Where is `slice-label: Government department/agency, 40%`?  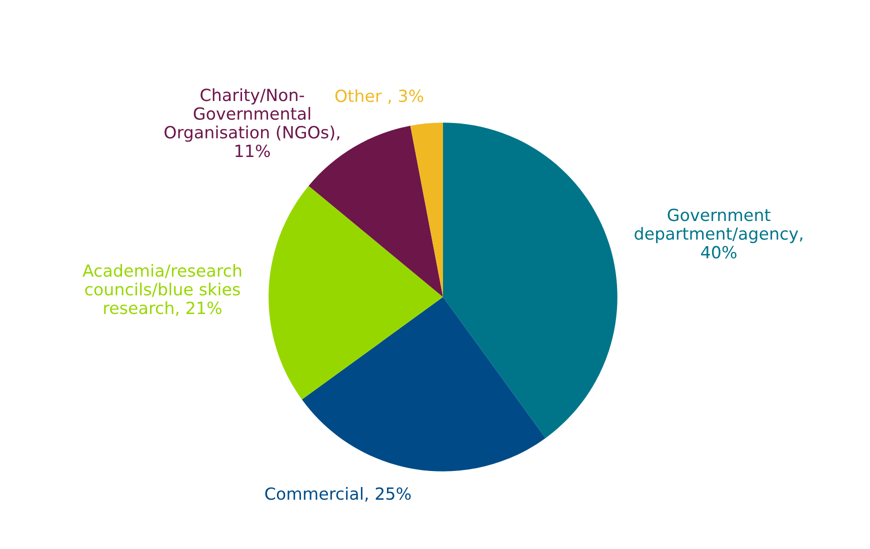 slice-label: Government department/agency, 40% is located at coordinates (718, 233).